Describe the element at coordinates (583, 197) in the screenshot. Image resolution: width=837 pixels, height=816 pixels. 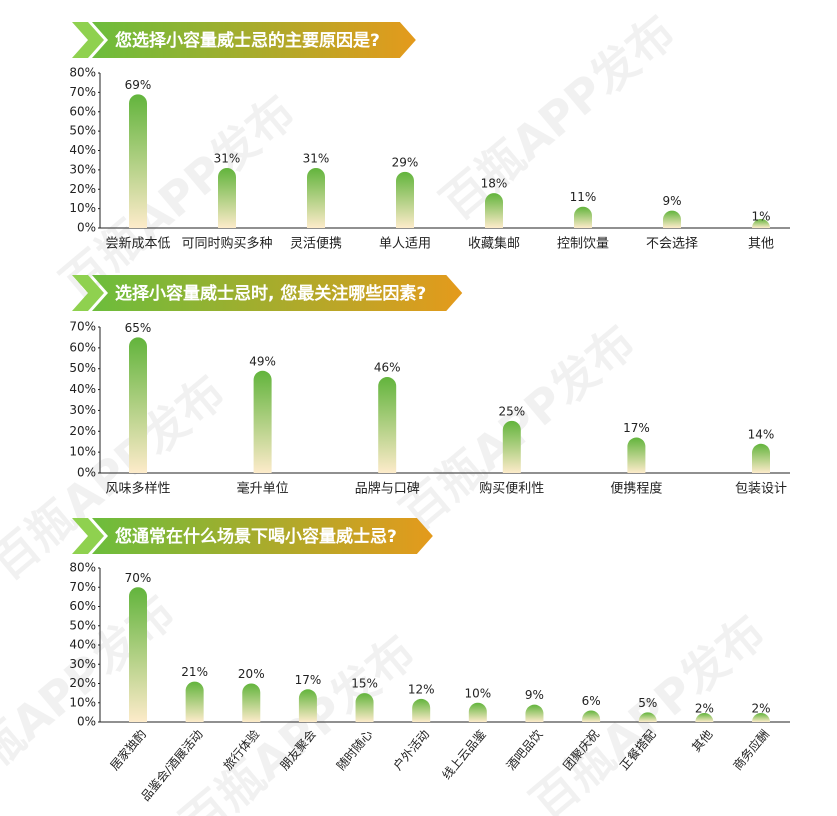
I see `value-label: 11%` at that location.